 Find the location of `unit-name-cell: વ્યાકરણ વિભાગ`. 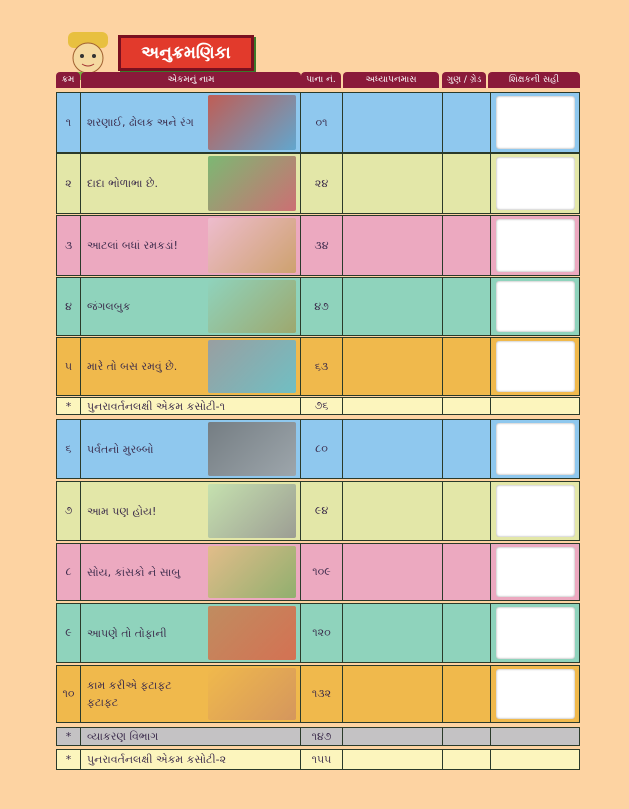

unit-name-cell: વ્યાકરણ વિભાગ is located at coordinates (191, 736).